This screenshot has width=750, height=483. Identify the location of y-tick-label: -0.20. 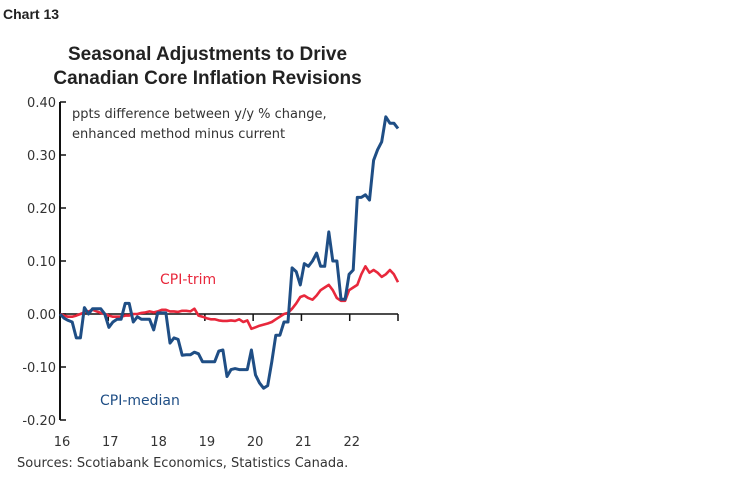
(39, 421).